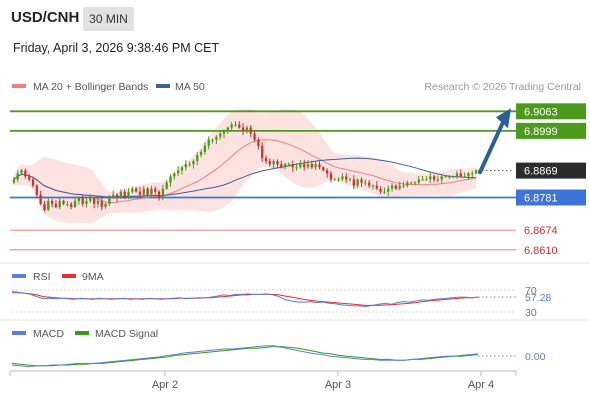  I want to click on level-label-text: 6.8674, so click(541, 231).